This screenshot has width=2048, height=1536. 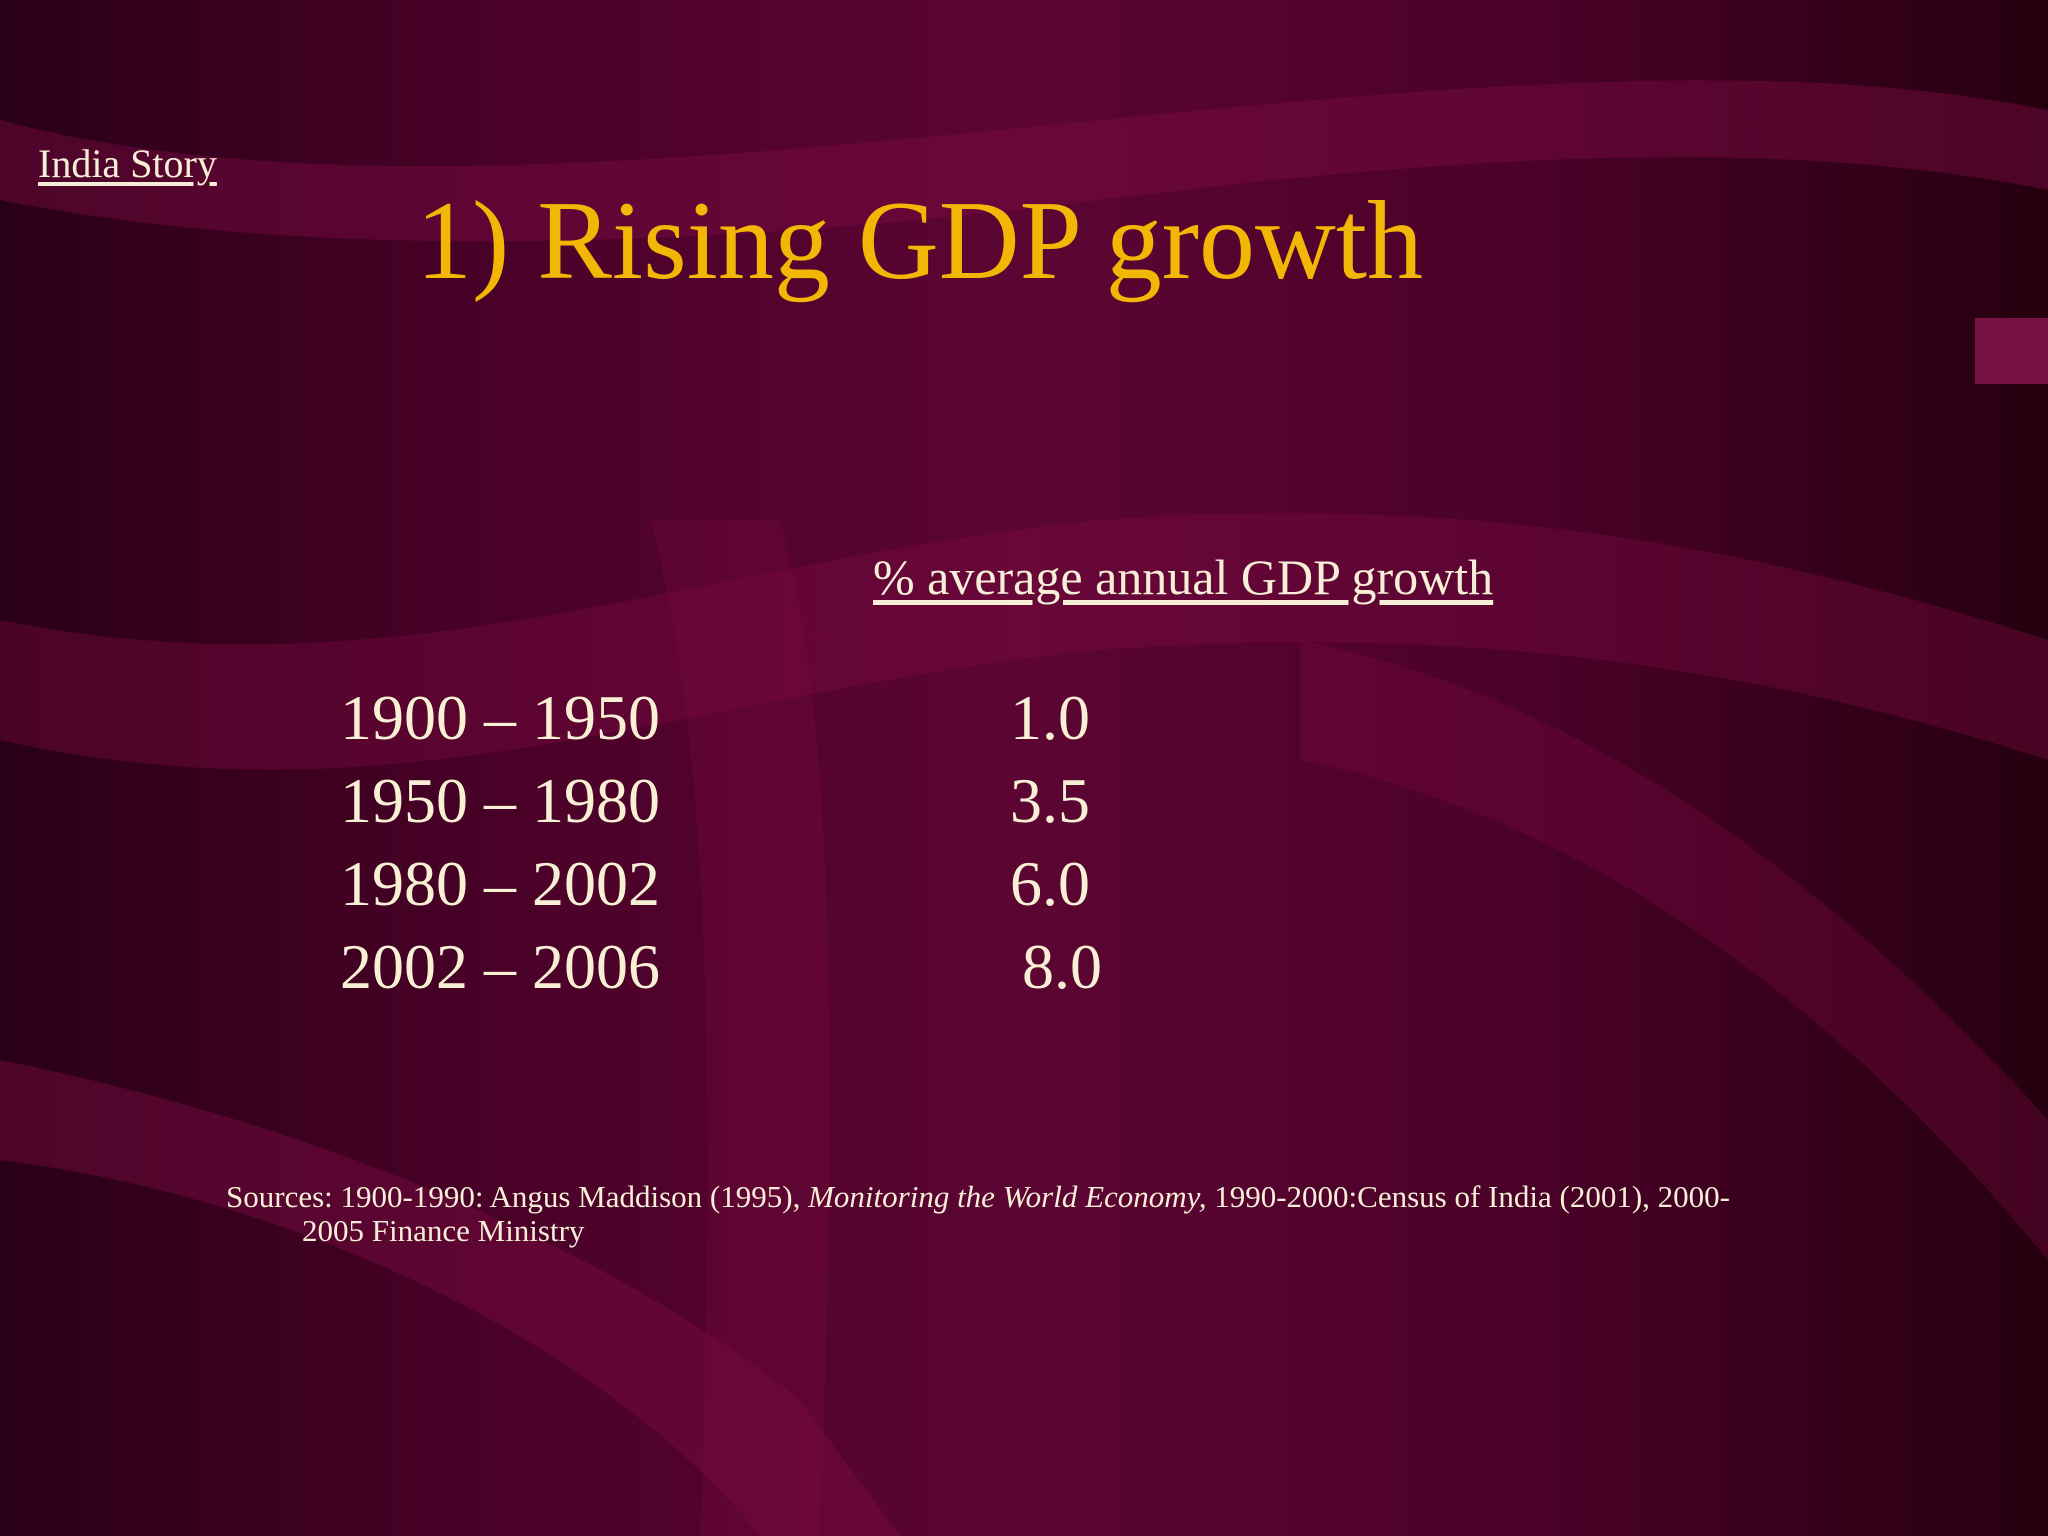 I want to click on growth-column-header: % average annual GDP growth, so click(x=1183, y=577).